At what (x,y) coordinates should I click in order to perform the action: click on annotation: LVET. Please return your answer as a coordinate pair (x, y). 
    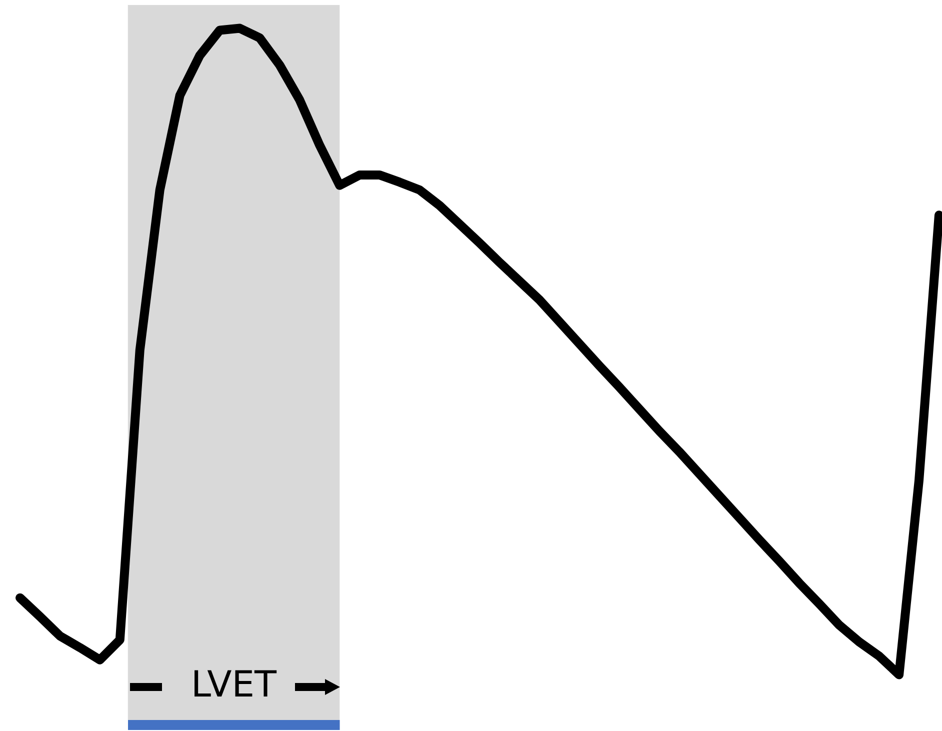
    Looking at the image, I should click on (234, 685).